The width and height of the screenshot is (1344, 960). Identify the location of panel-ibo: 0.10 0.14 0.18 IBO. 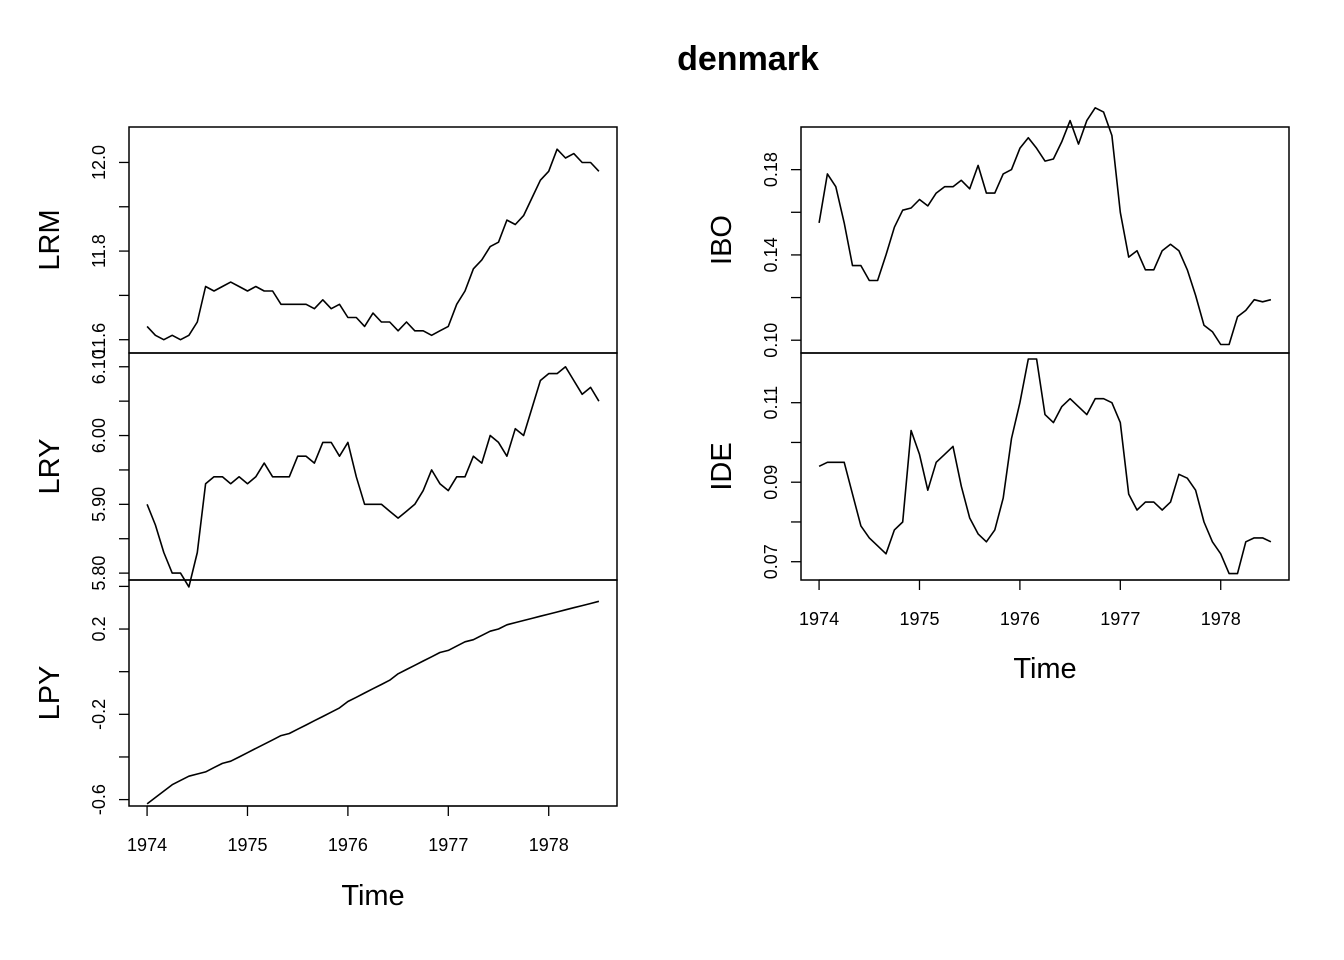
(998, 232).